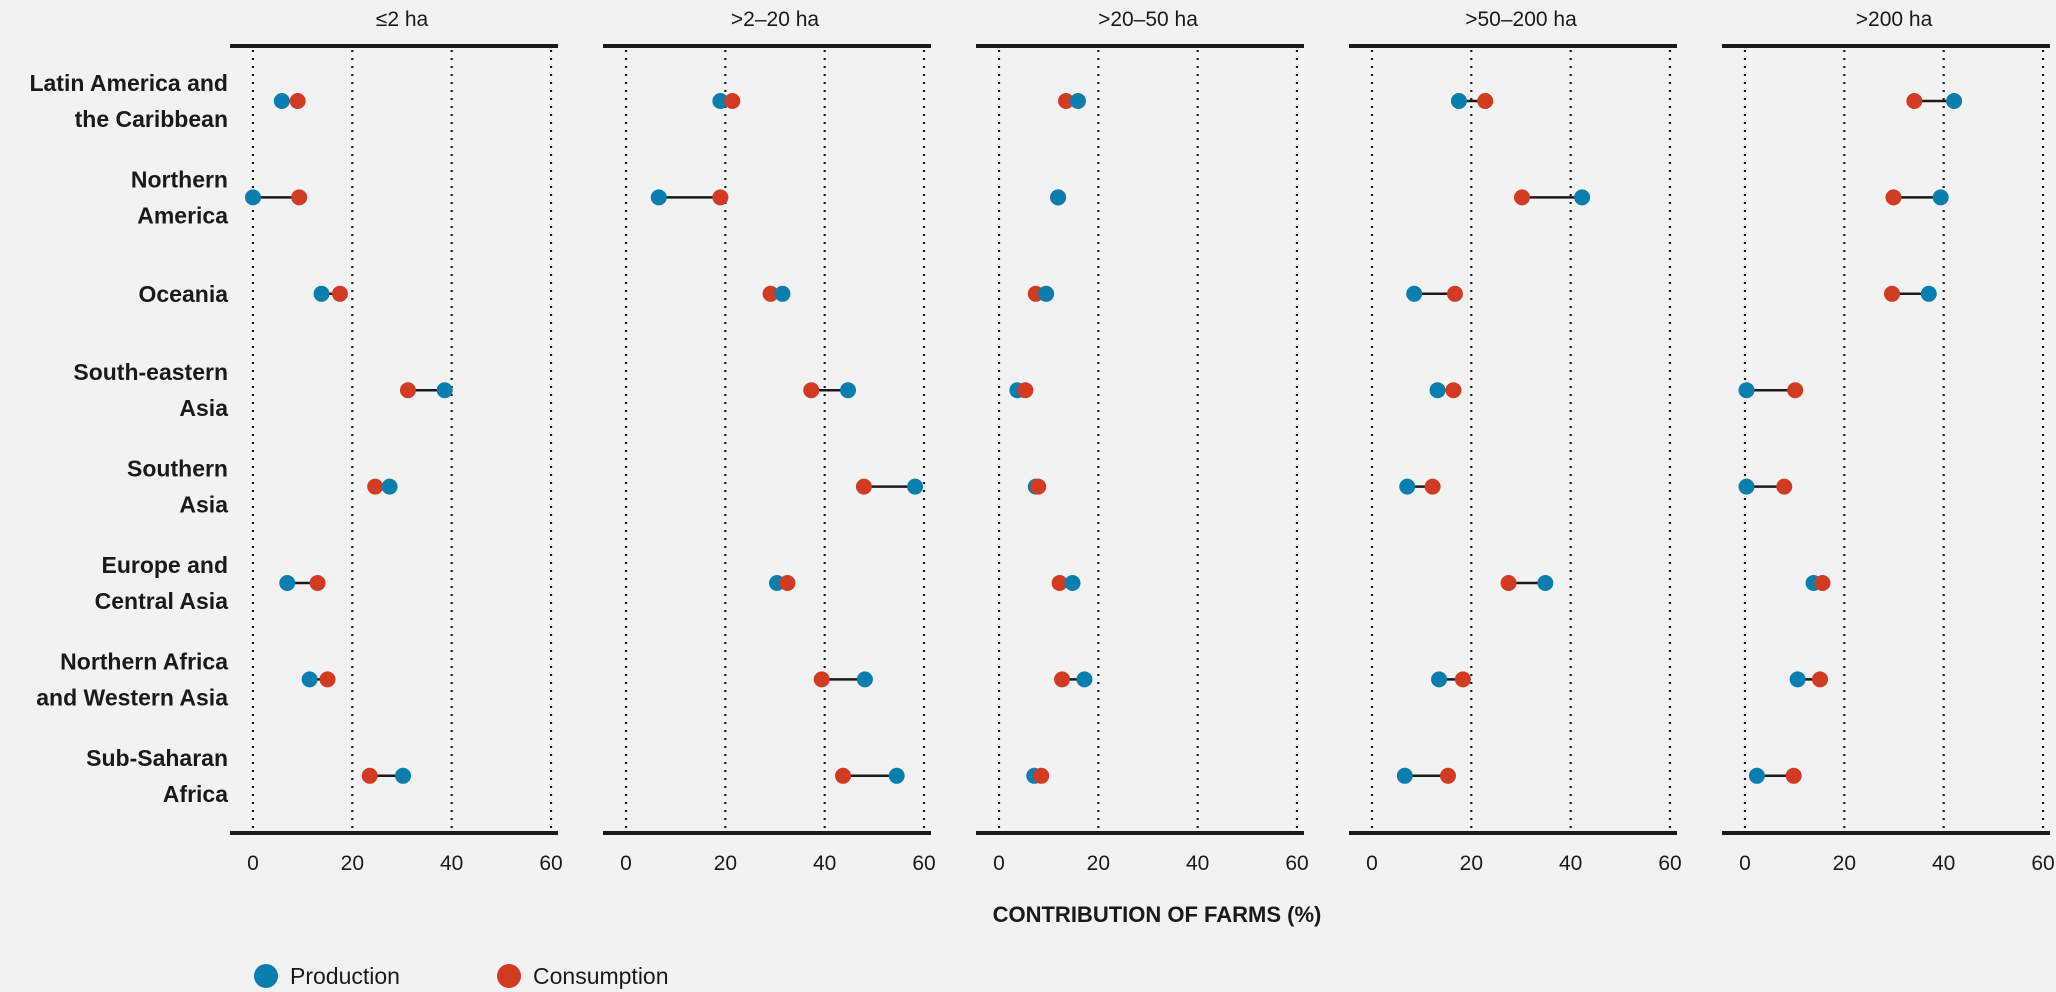 The width and height of the screenshot is (2056, 992). What do you see at coordinates (150, 372) in the screenshot?
I see `region-label-line: South-eastern` at bounding box center [150, 372].